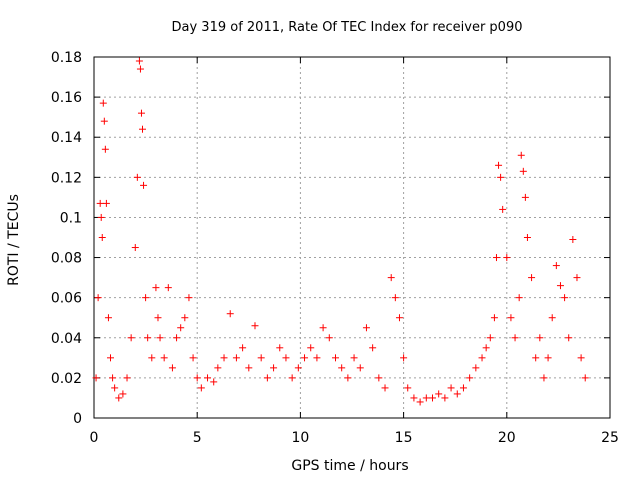 This screenshot has width=640, height=480. What do you see at coordinates (14, 240) in the screenshot?
I see `y-axis-label: ROTI / TECUs` at bounding box center [14, 240].